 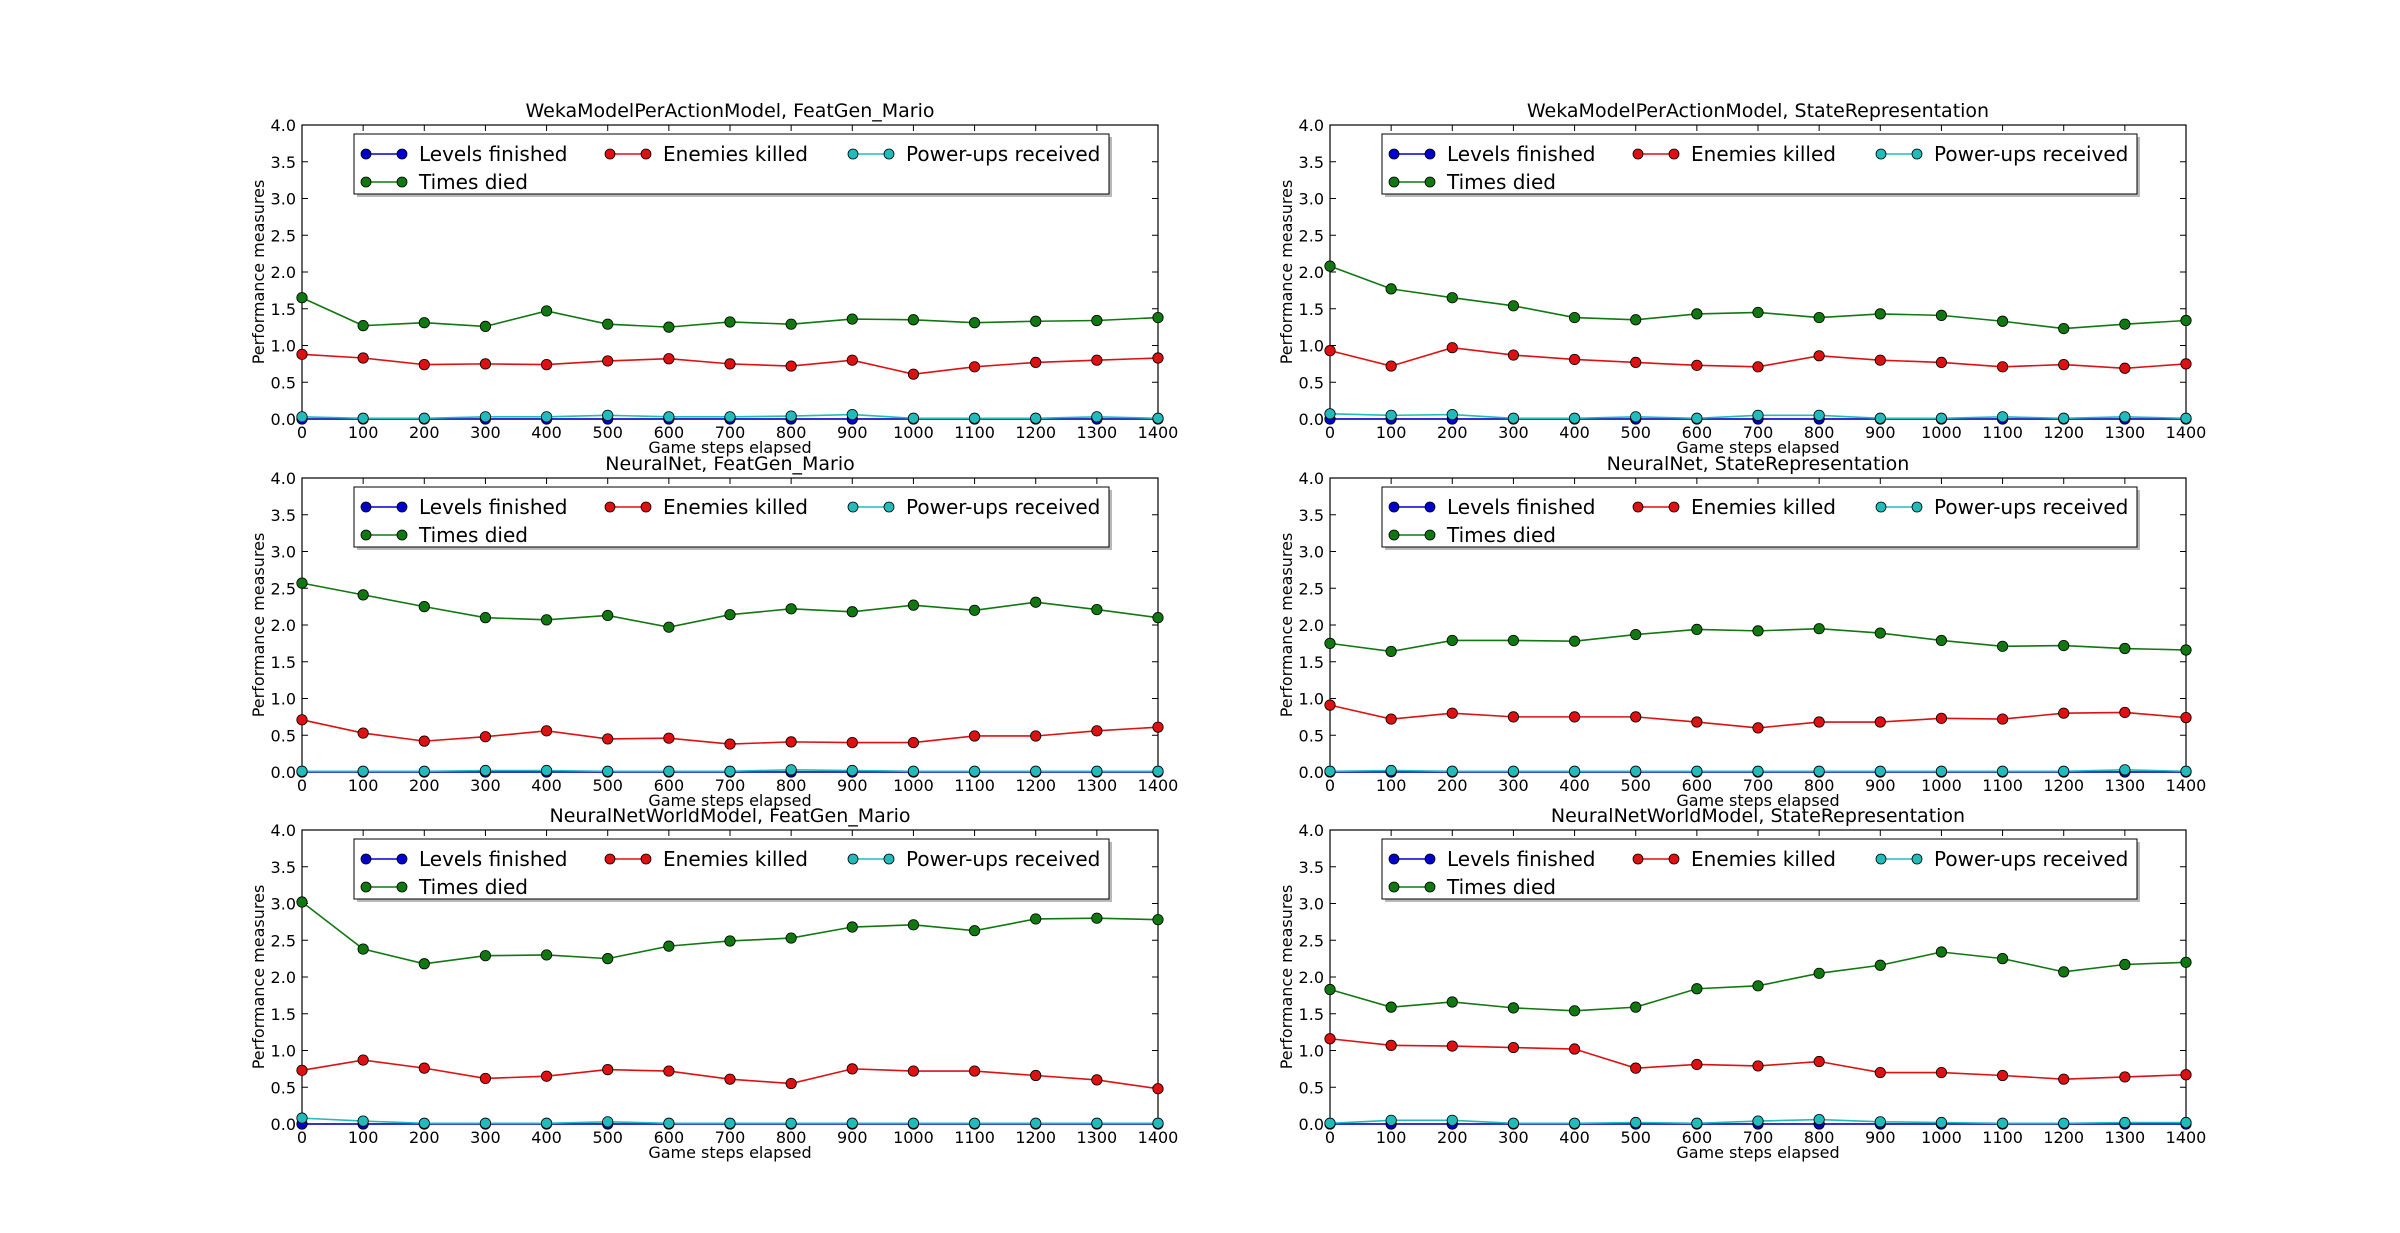 What do you see at coordinates (1311, 162) in the screenshot?
I see `y-tick-label: 3.5` at bounding box center [1311, 162].